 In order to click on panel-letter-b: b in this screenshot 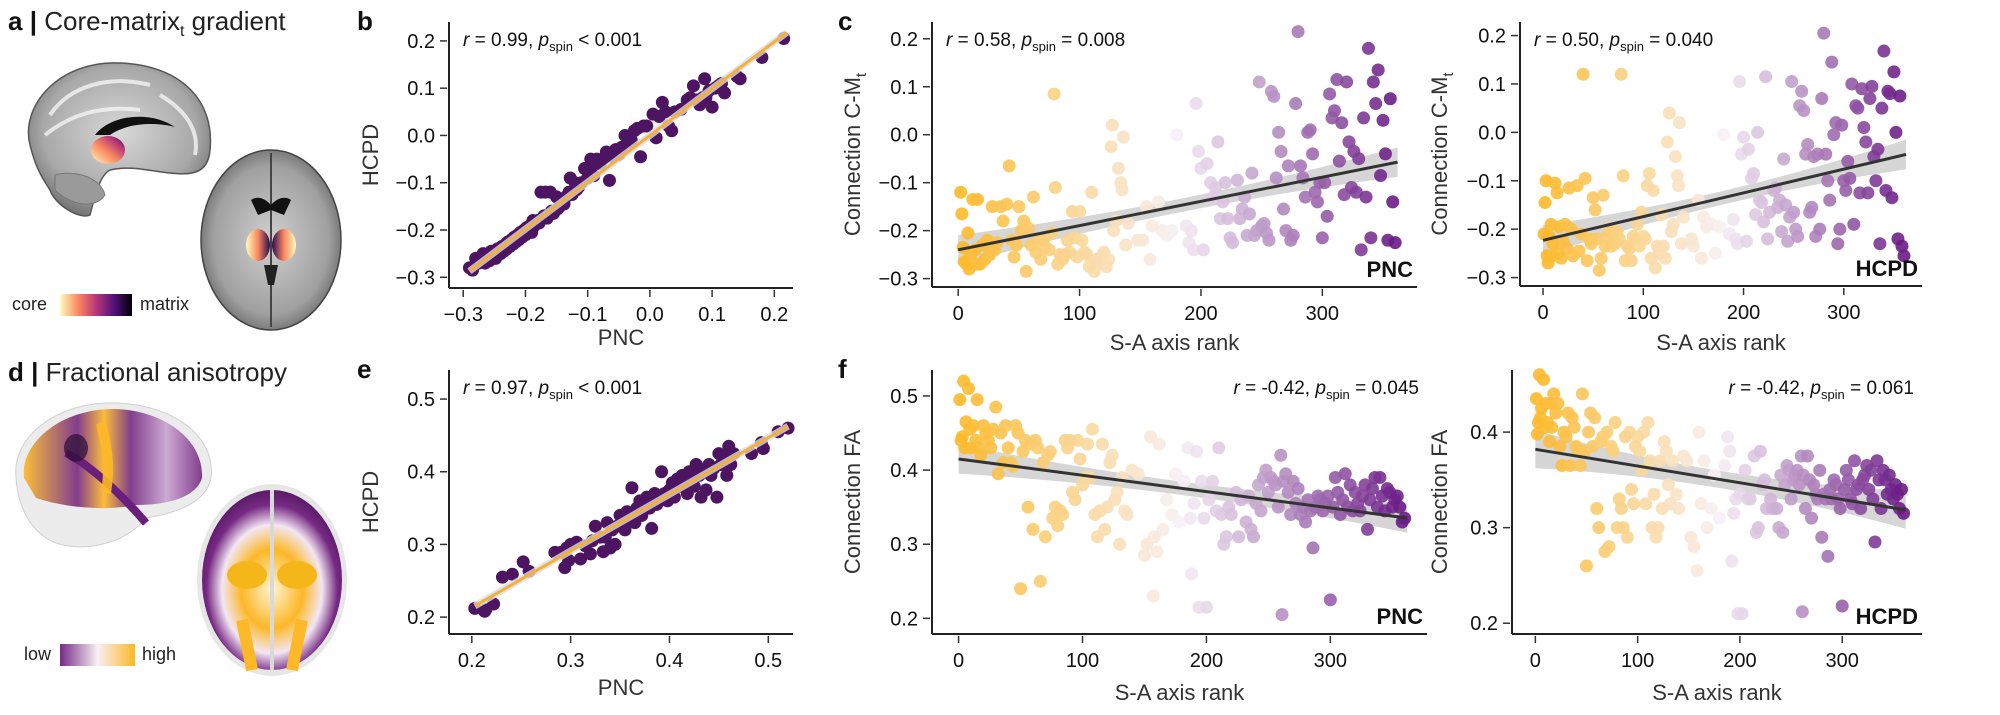, I will do `click(365, 21)`.